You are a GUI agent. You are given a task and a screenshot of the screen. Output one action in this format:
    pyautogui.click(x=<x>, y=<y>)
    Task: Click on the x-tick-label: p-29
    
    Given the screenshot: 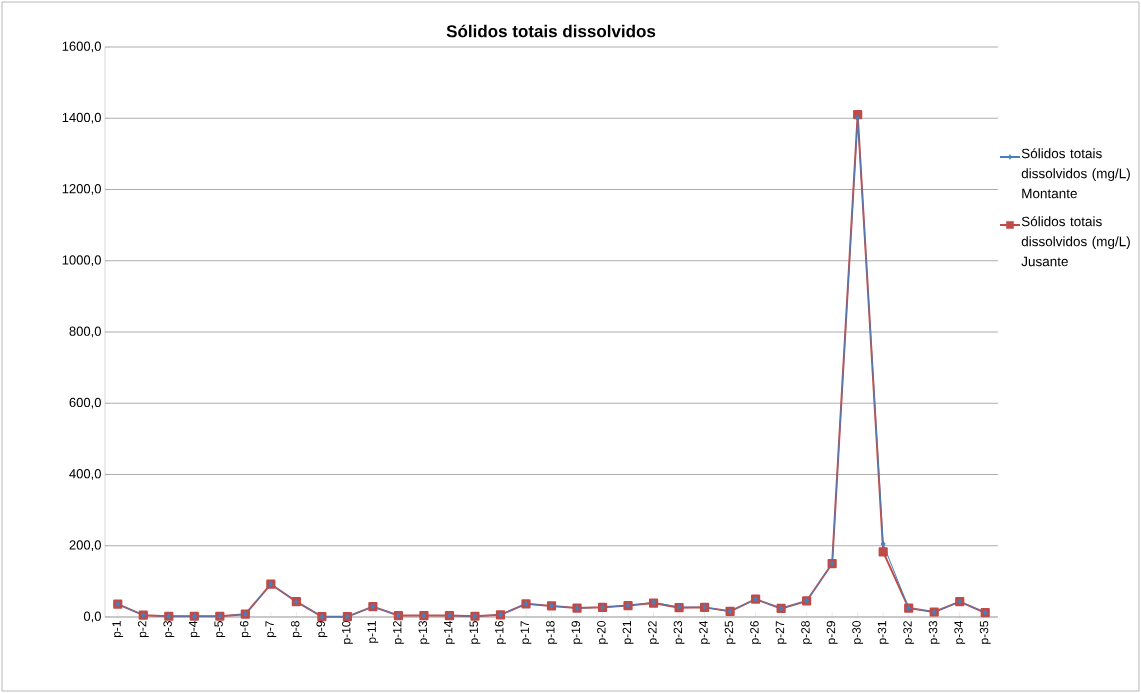 What is the action you would take?
    pyautogui.click(x=832, y=632)
    